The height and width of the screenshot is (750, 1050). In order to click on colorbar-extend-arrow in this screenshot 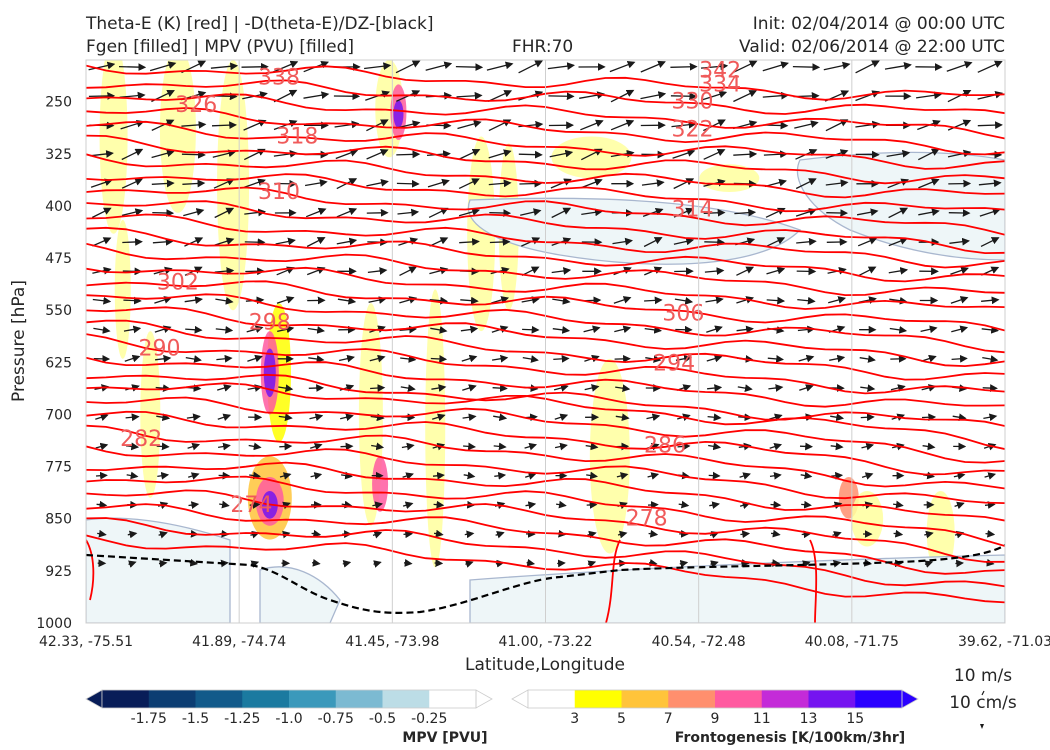, I will do `click(94, 699)`.